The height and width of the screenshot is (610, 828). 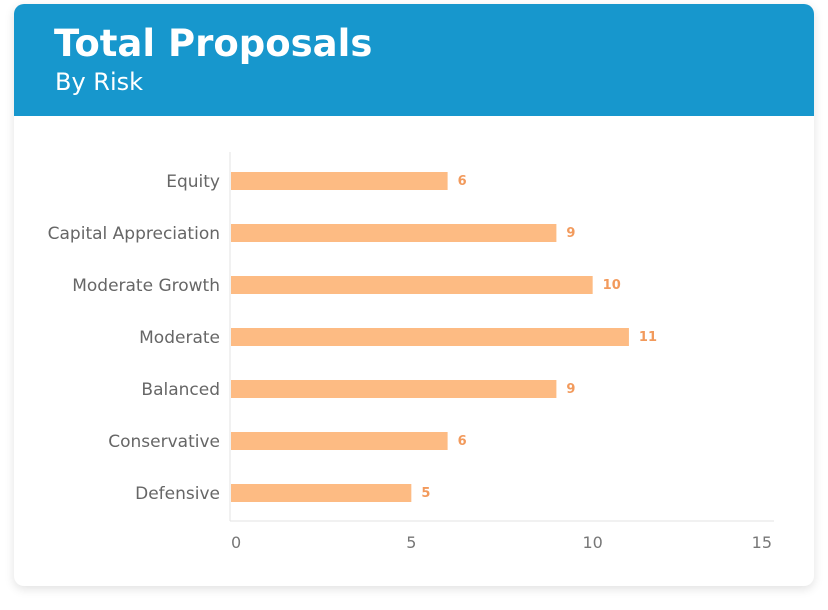 What do you see at coordinates (648, 337) in the screenshot?
I see `data-label: 11` at bounding box center [648, 337].